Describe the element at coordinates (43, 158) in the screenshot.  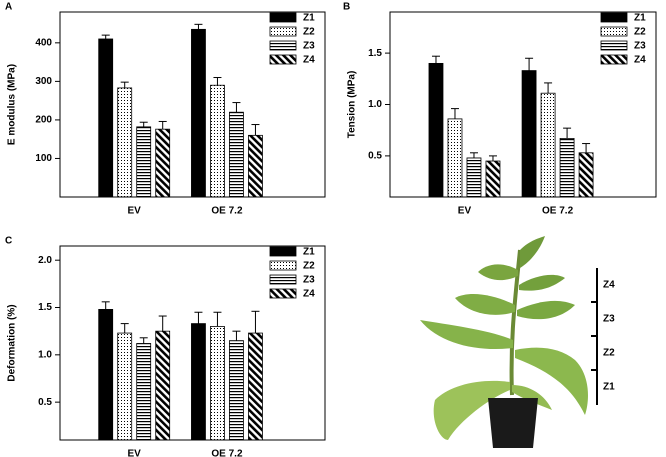
I see `y-tick-label: 100` at that location.